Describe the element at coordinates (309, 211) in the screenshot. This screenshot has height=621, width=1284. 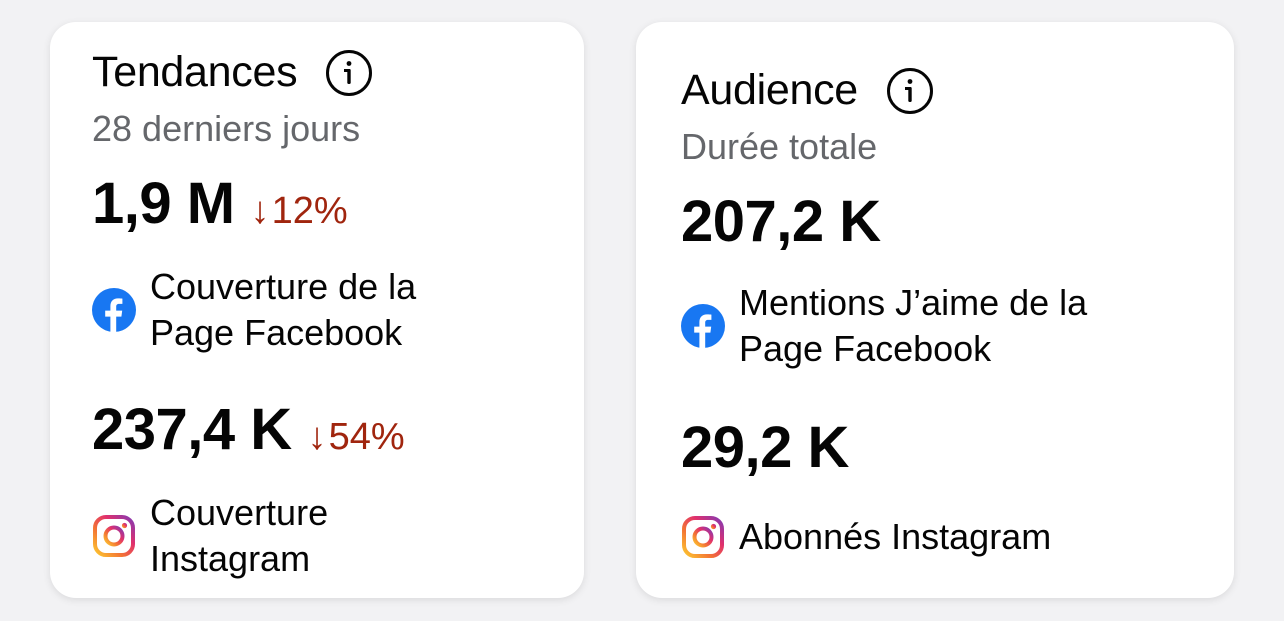
I see `delta-value: 12%` at that location.